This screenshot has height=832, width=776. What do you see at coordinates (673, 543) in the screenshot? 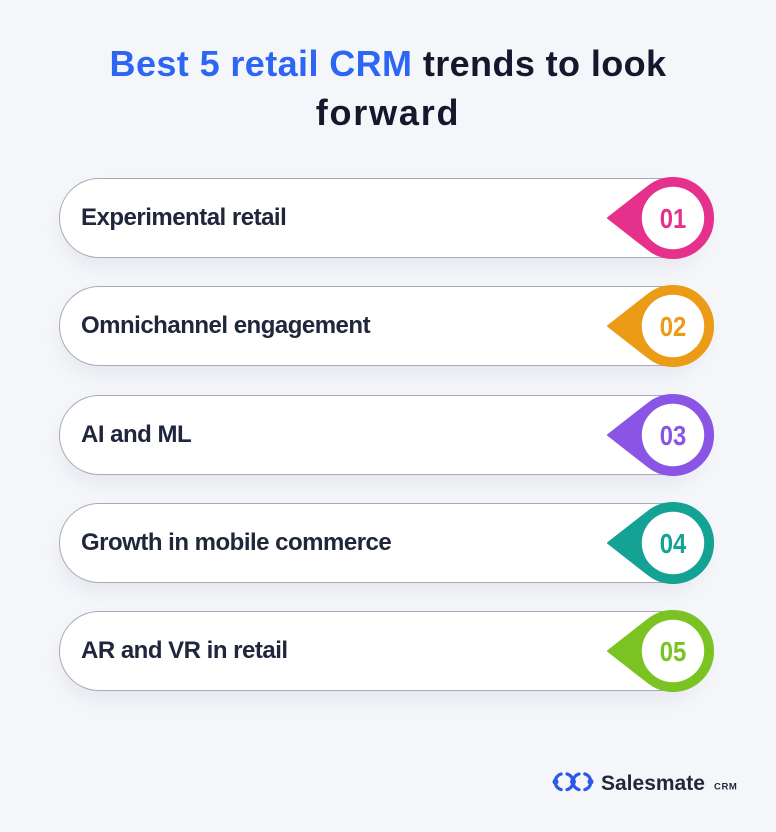
I see `svg-text: 04` at bounding box center [673, 543].